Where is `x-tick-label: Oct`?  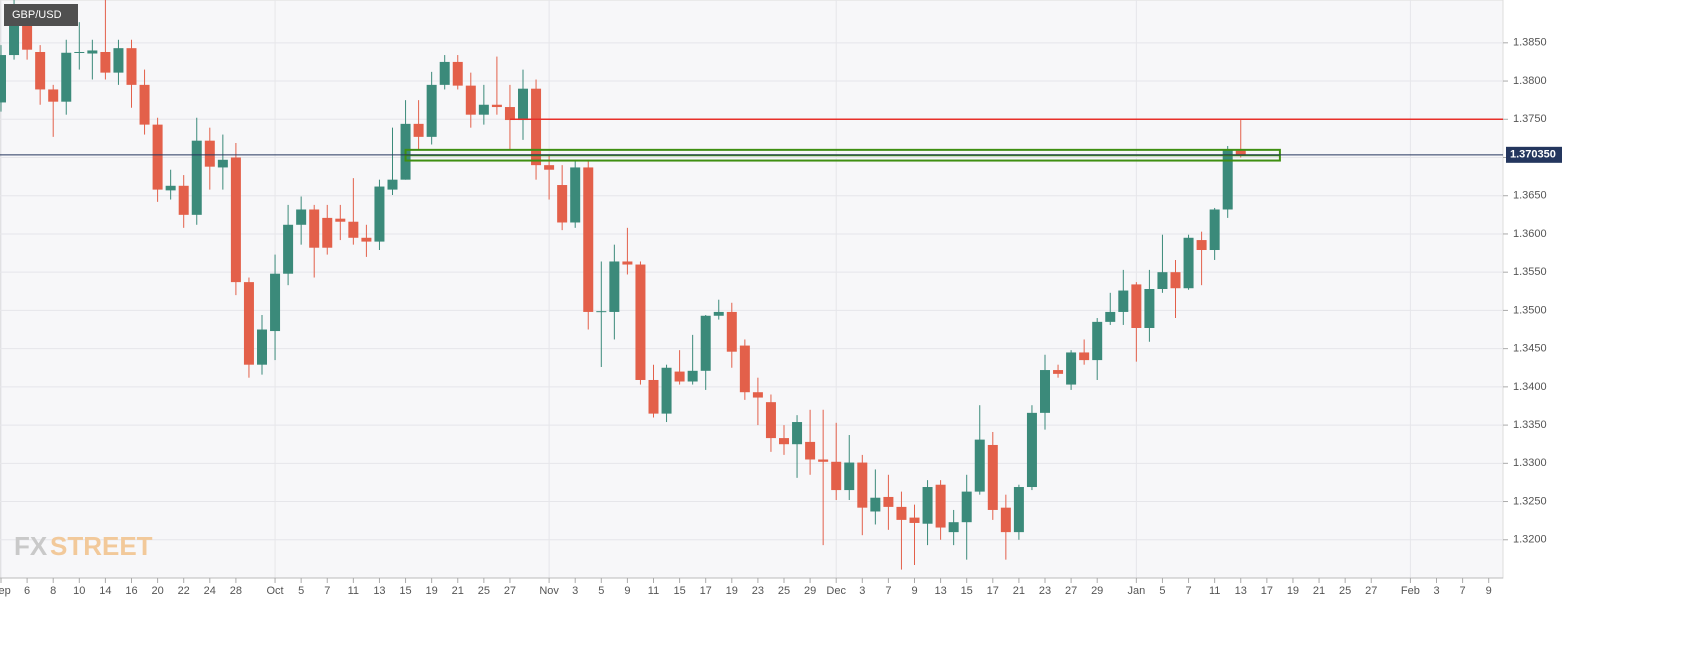 x-tick-label: Oct is located at coordinates (274, 591).